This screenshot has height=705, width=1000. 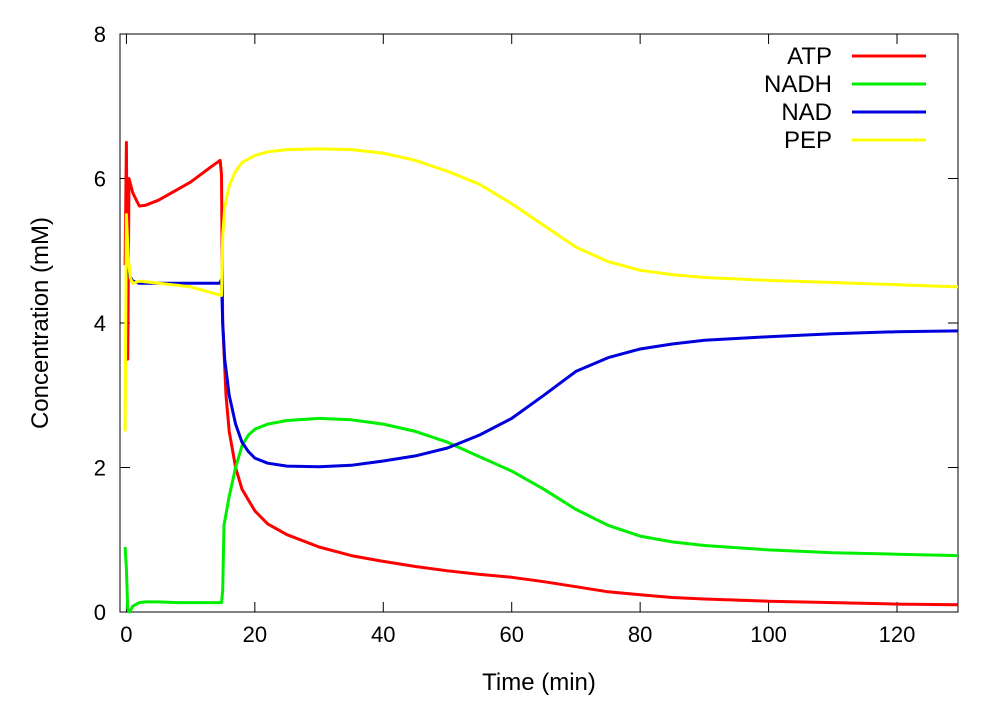 I want to click on x-tick-label: 60, so click(x=511, y=634).